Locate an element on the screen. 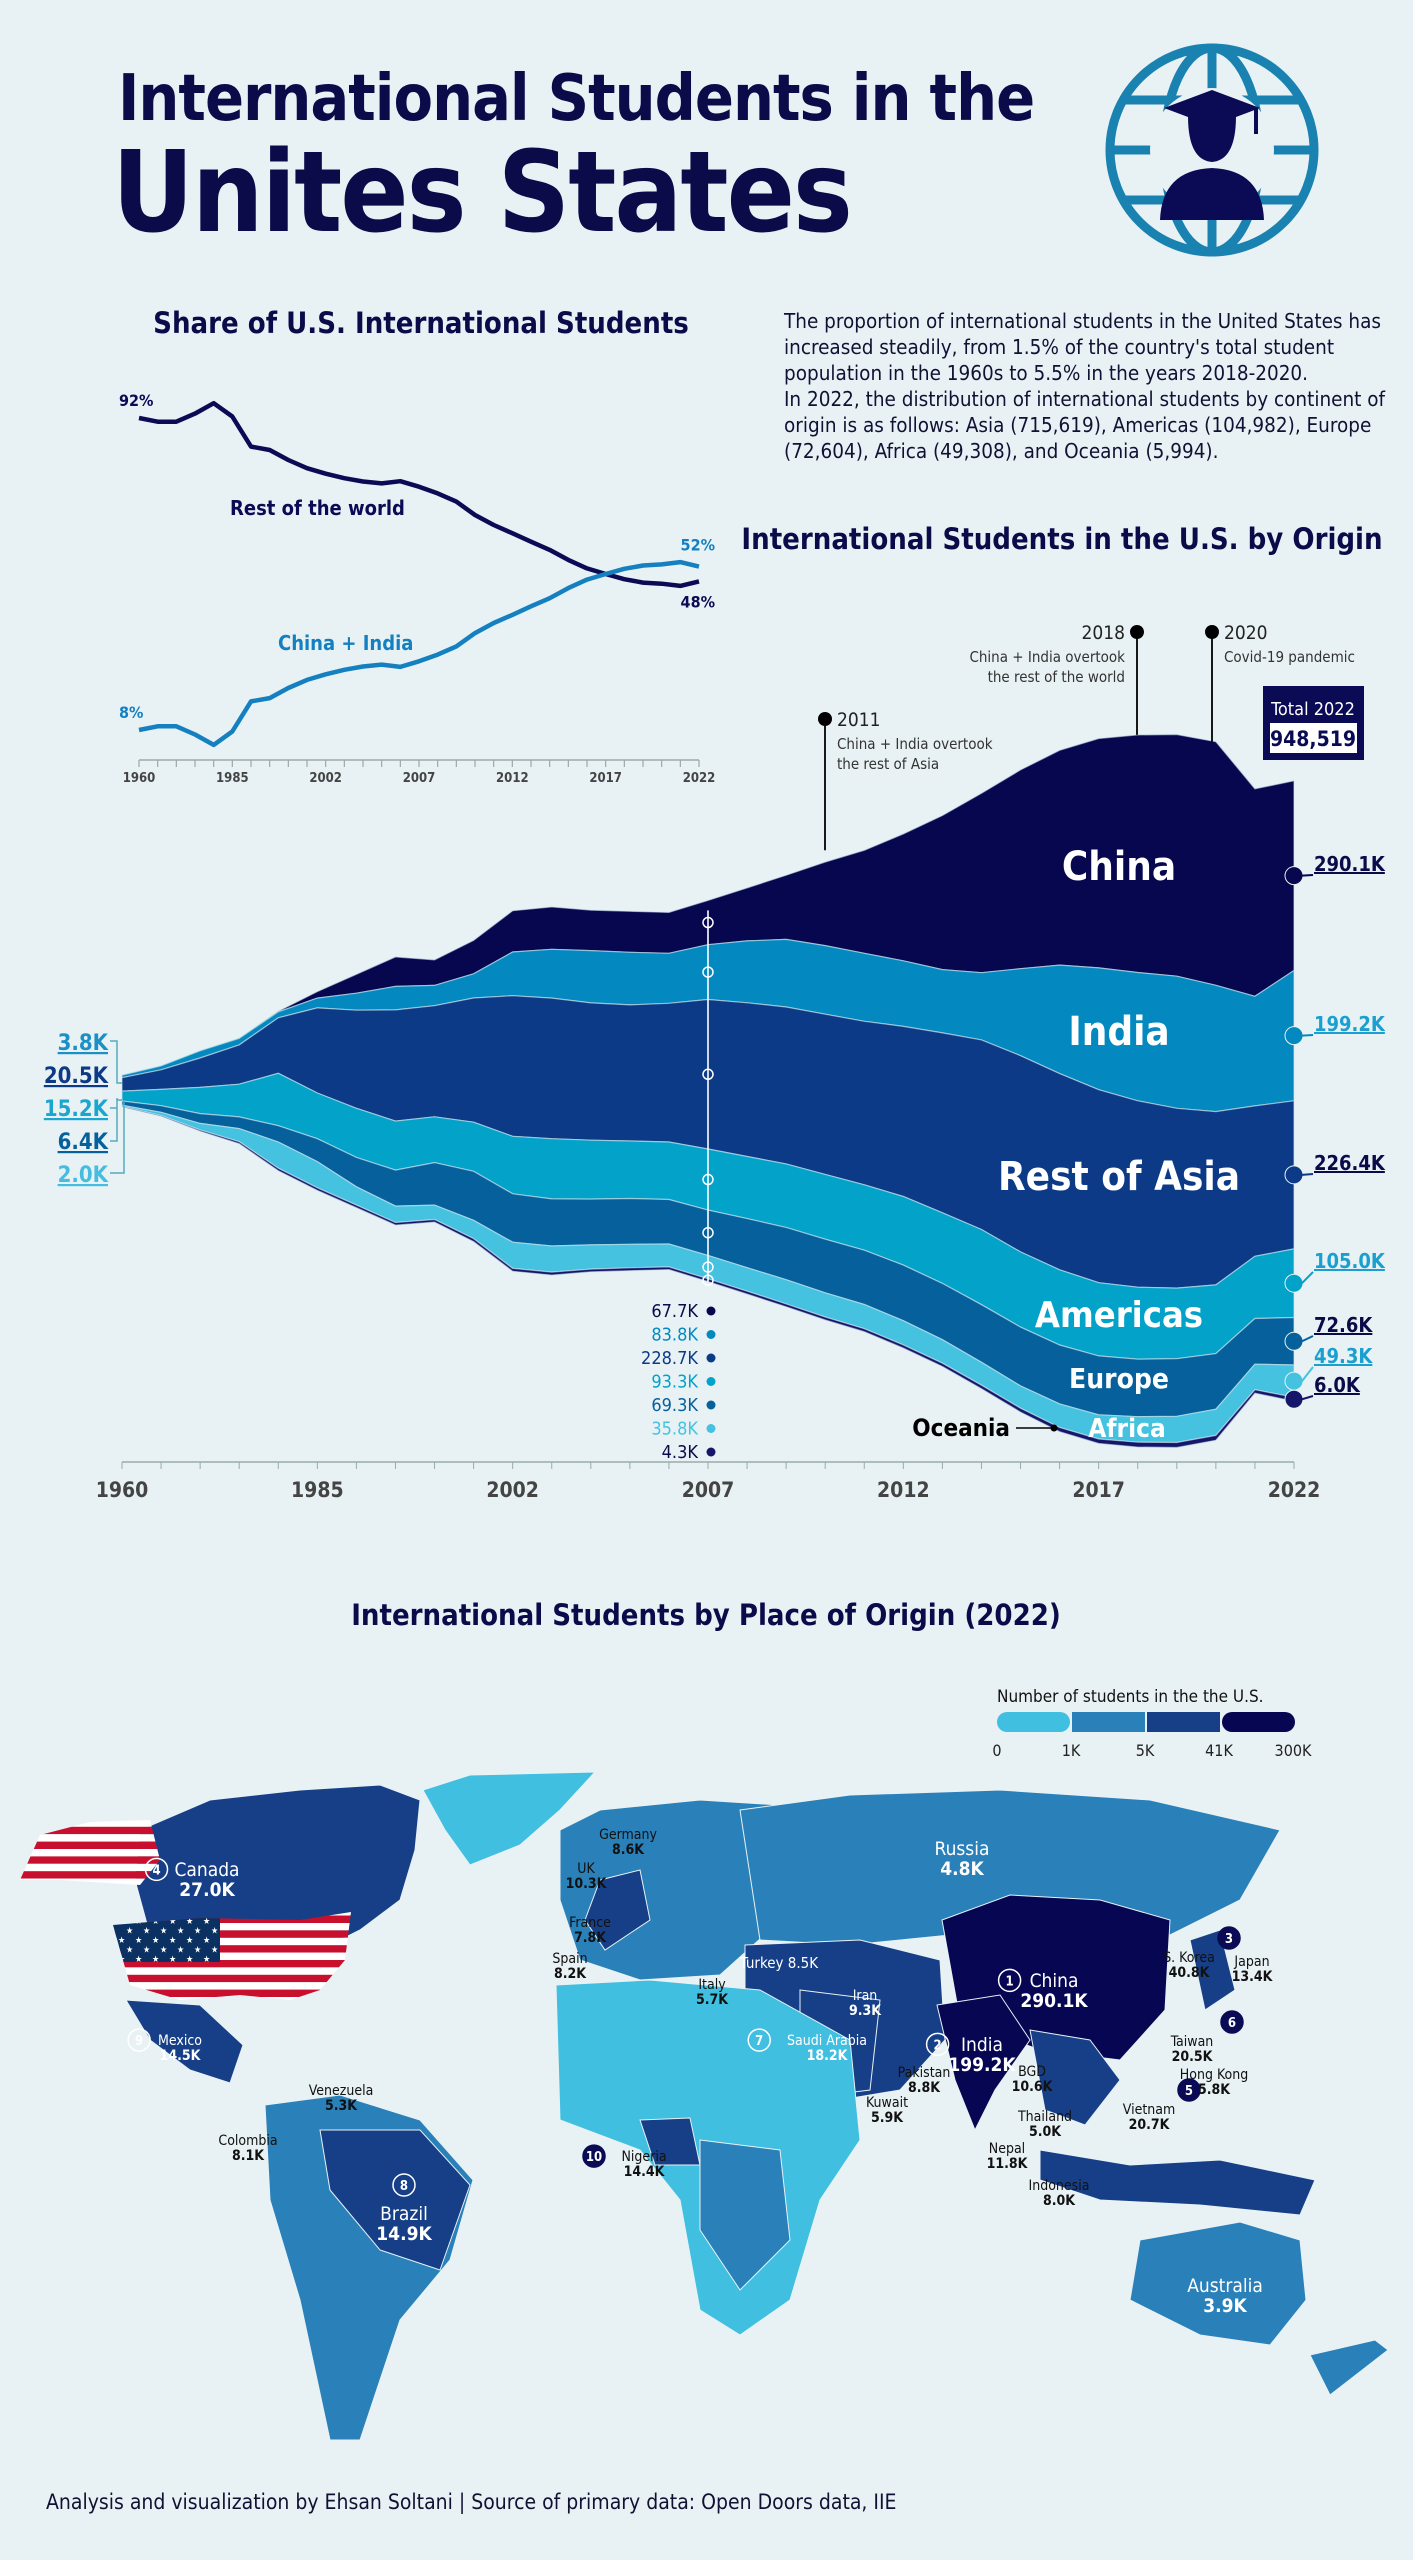 The width and height of the screenshot is (1413, 2560). country-name: China is located at coordinates (1054, 1981).